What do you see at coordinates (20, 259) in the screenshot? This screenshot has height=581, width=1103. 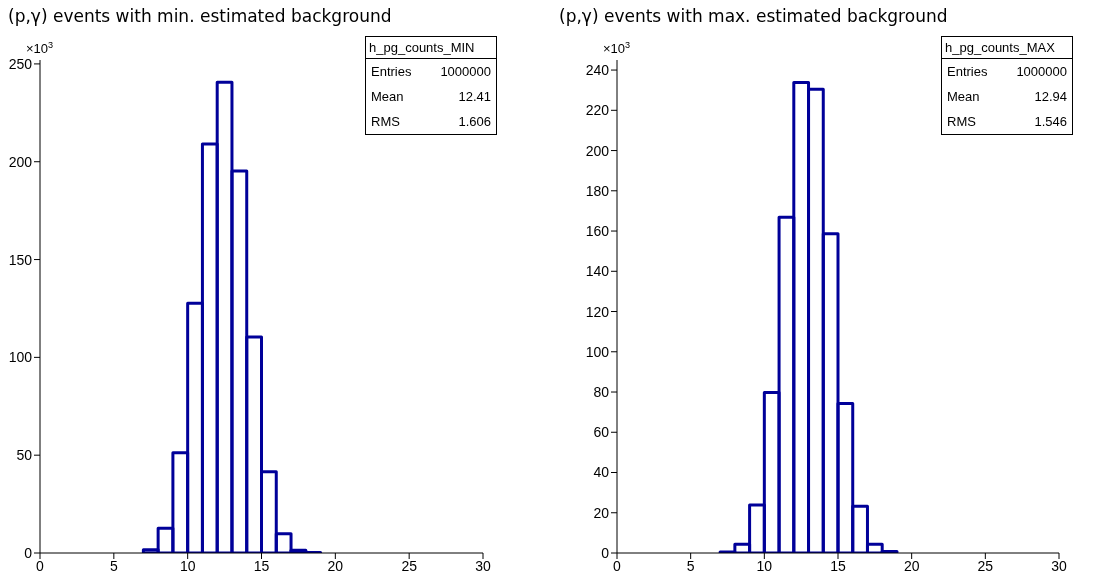 I see `y-tick-label: 150` at bounding box center [20, 259].